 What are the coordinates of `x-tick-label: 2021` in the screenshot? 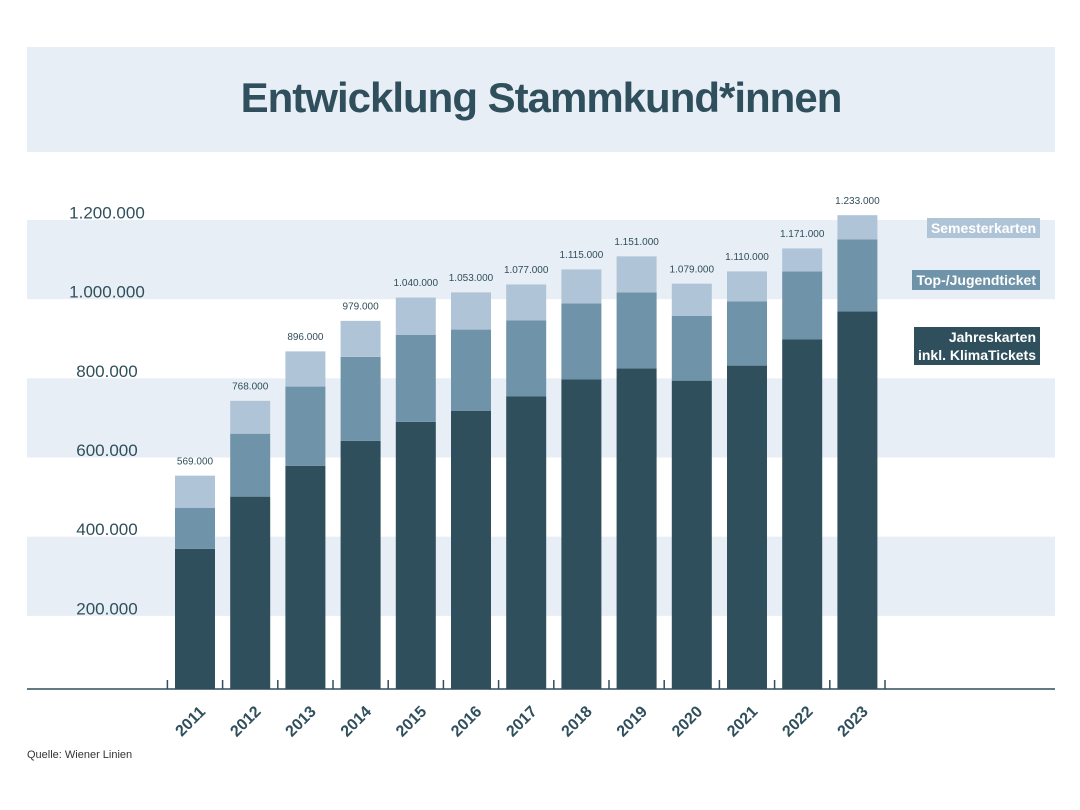 It's located at (742, 721).